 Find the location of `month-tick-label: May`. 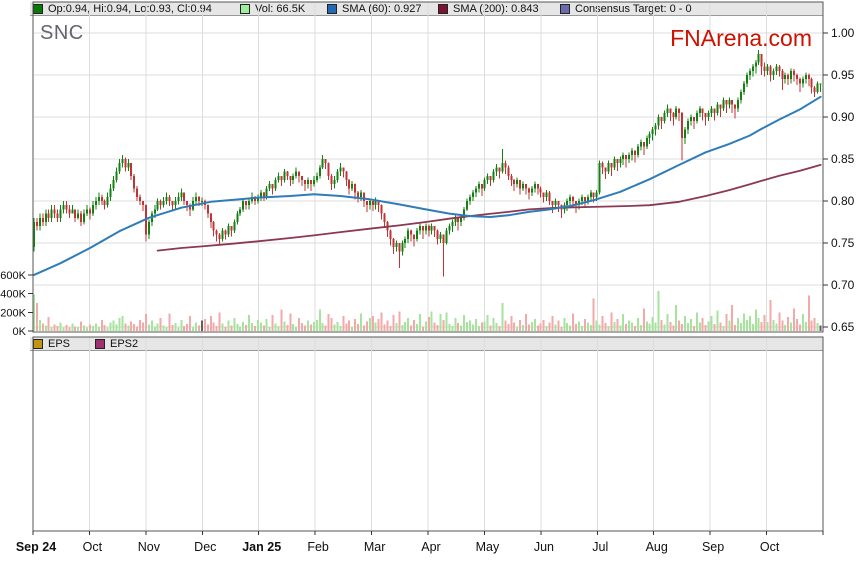

month-tick-label: May is located at coordinates (488, 547).